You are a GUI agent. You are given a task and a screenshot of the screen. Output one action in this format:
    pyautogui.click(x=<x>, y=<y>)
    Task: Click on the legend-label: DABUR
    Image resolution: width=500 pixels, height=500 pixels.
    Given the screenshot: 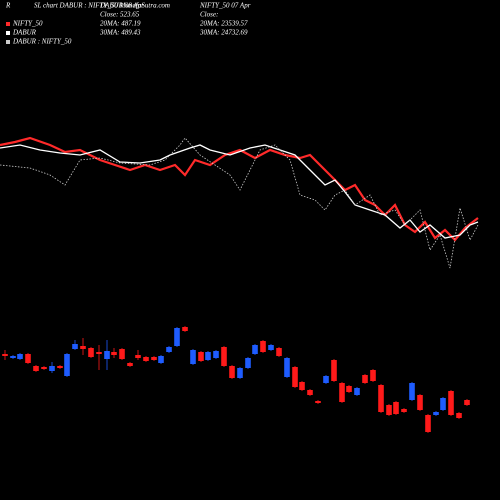 What is the action you would take?
    pyautogui.click(x=24, y=33)
    